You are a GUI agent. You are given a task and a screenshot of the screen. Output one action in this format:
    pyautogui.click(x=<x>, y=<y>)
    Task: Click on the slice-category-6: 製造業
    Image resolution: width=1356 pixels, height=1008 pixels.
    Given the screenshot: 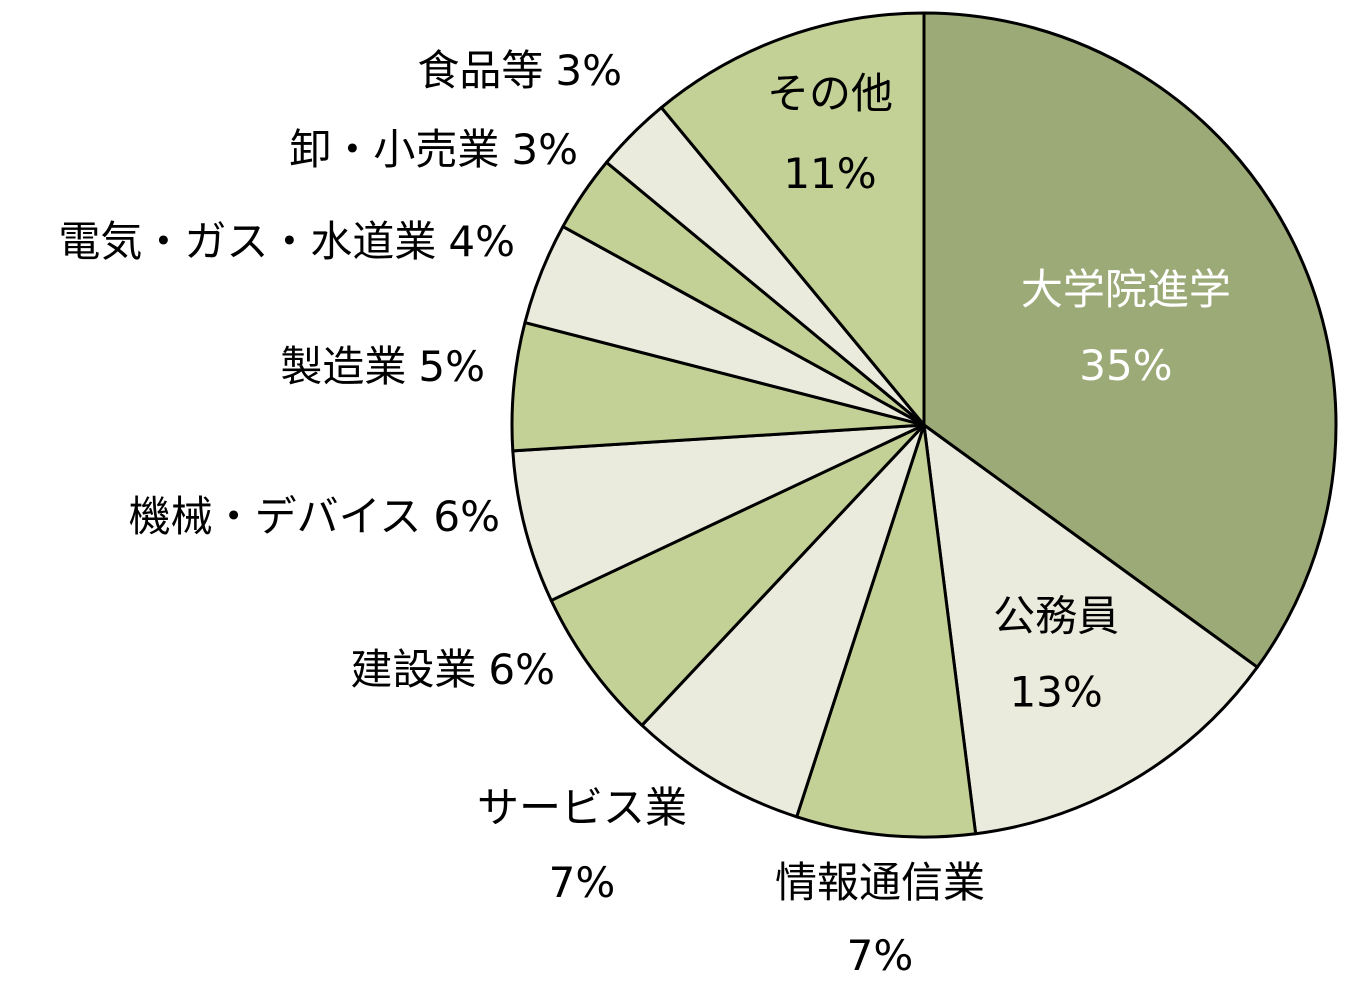 What is the action you would take?
    pyautogui.click(x=343, y=366)
    